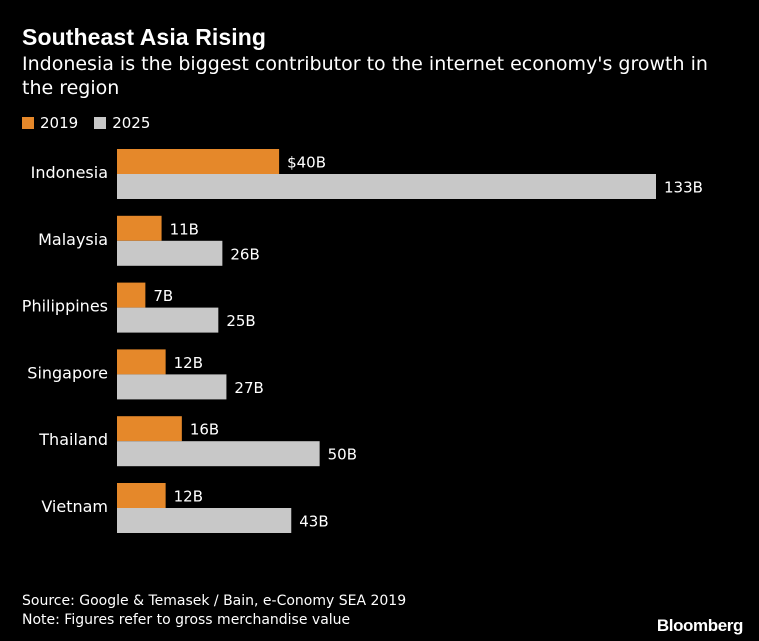  What do you see at coordinates (683, 188) in the screenshot?
I see `data-label-indonesia-2025: 133B` at bounding box center [683, 188].